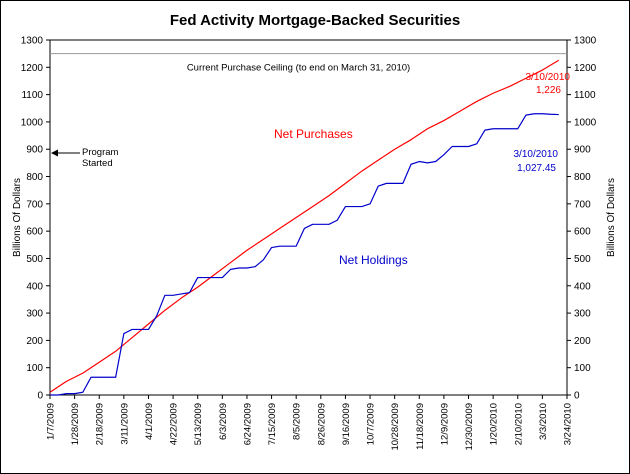 The width and height of the screenshot is (630, 474). What do you see at coordinates (100, 424) in the screenshot?
I see `x-tick-label: 2/18/2009` at bounding box center [100, 424].